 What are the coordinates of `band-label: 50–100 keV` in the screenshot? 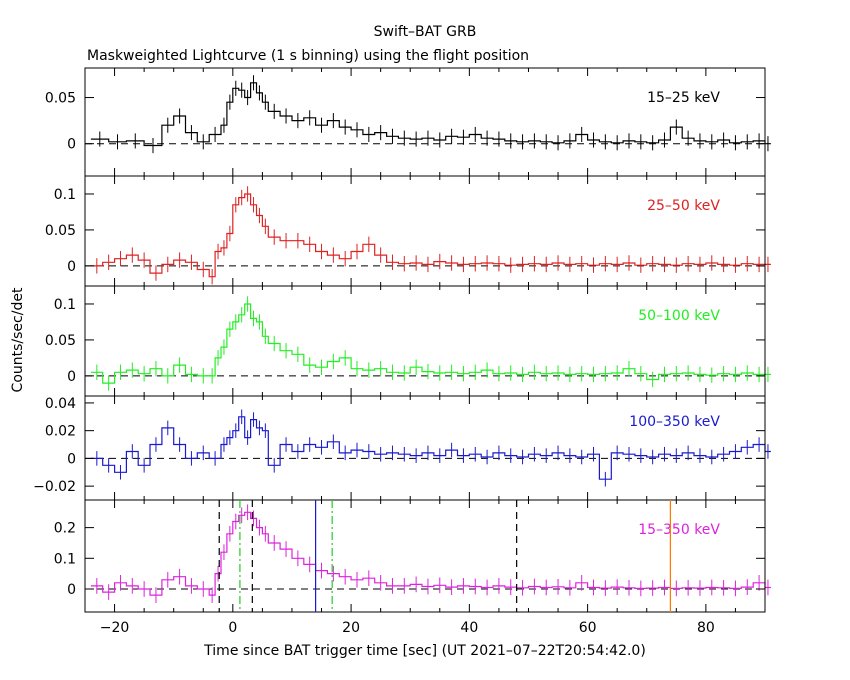 It's located at (679, 316).